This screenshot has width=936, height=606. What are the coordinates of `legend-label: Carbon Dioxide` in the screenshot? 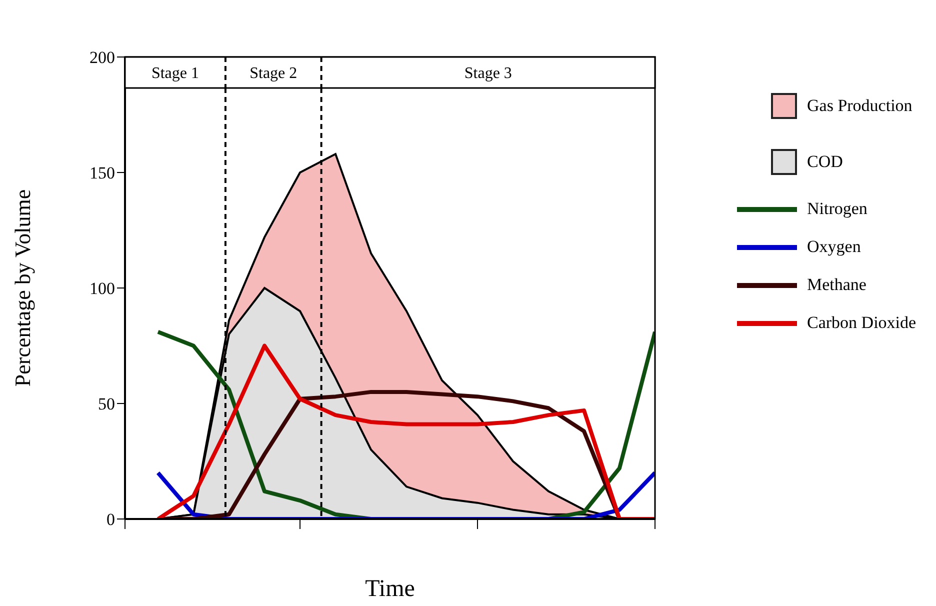 It's located at (862, 323).